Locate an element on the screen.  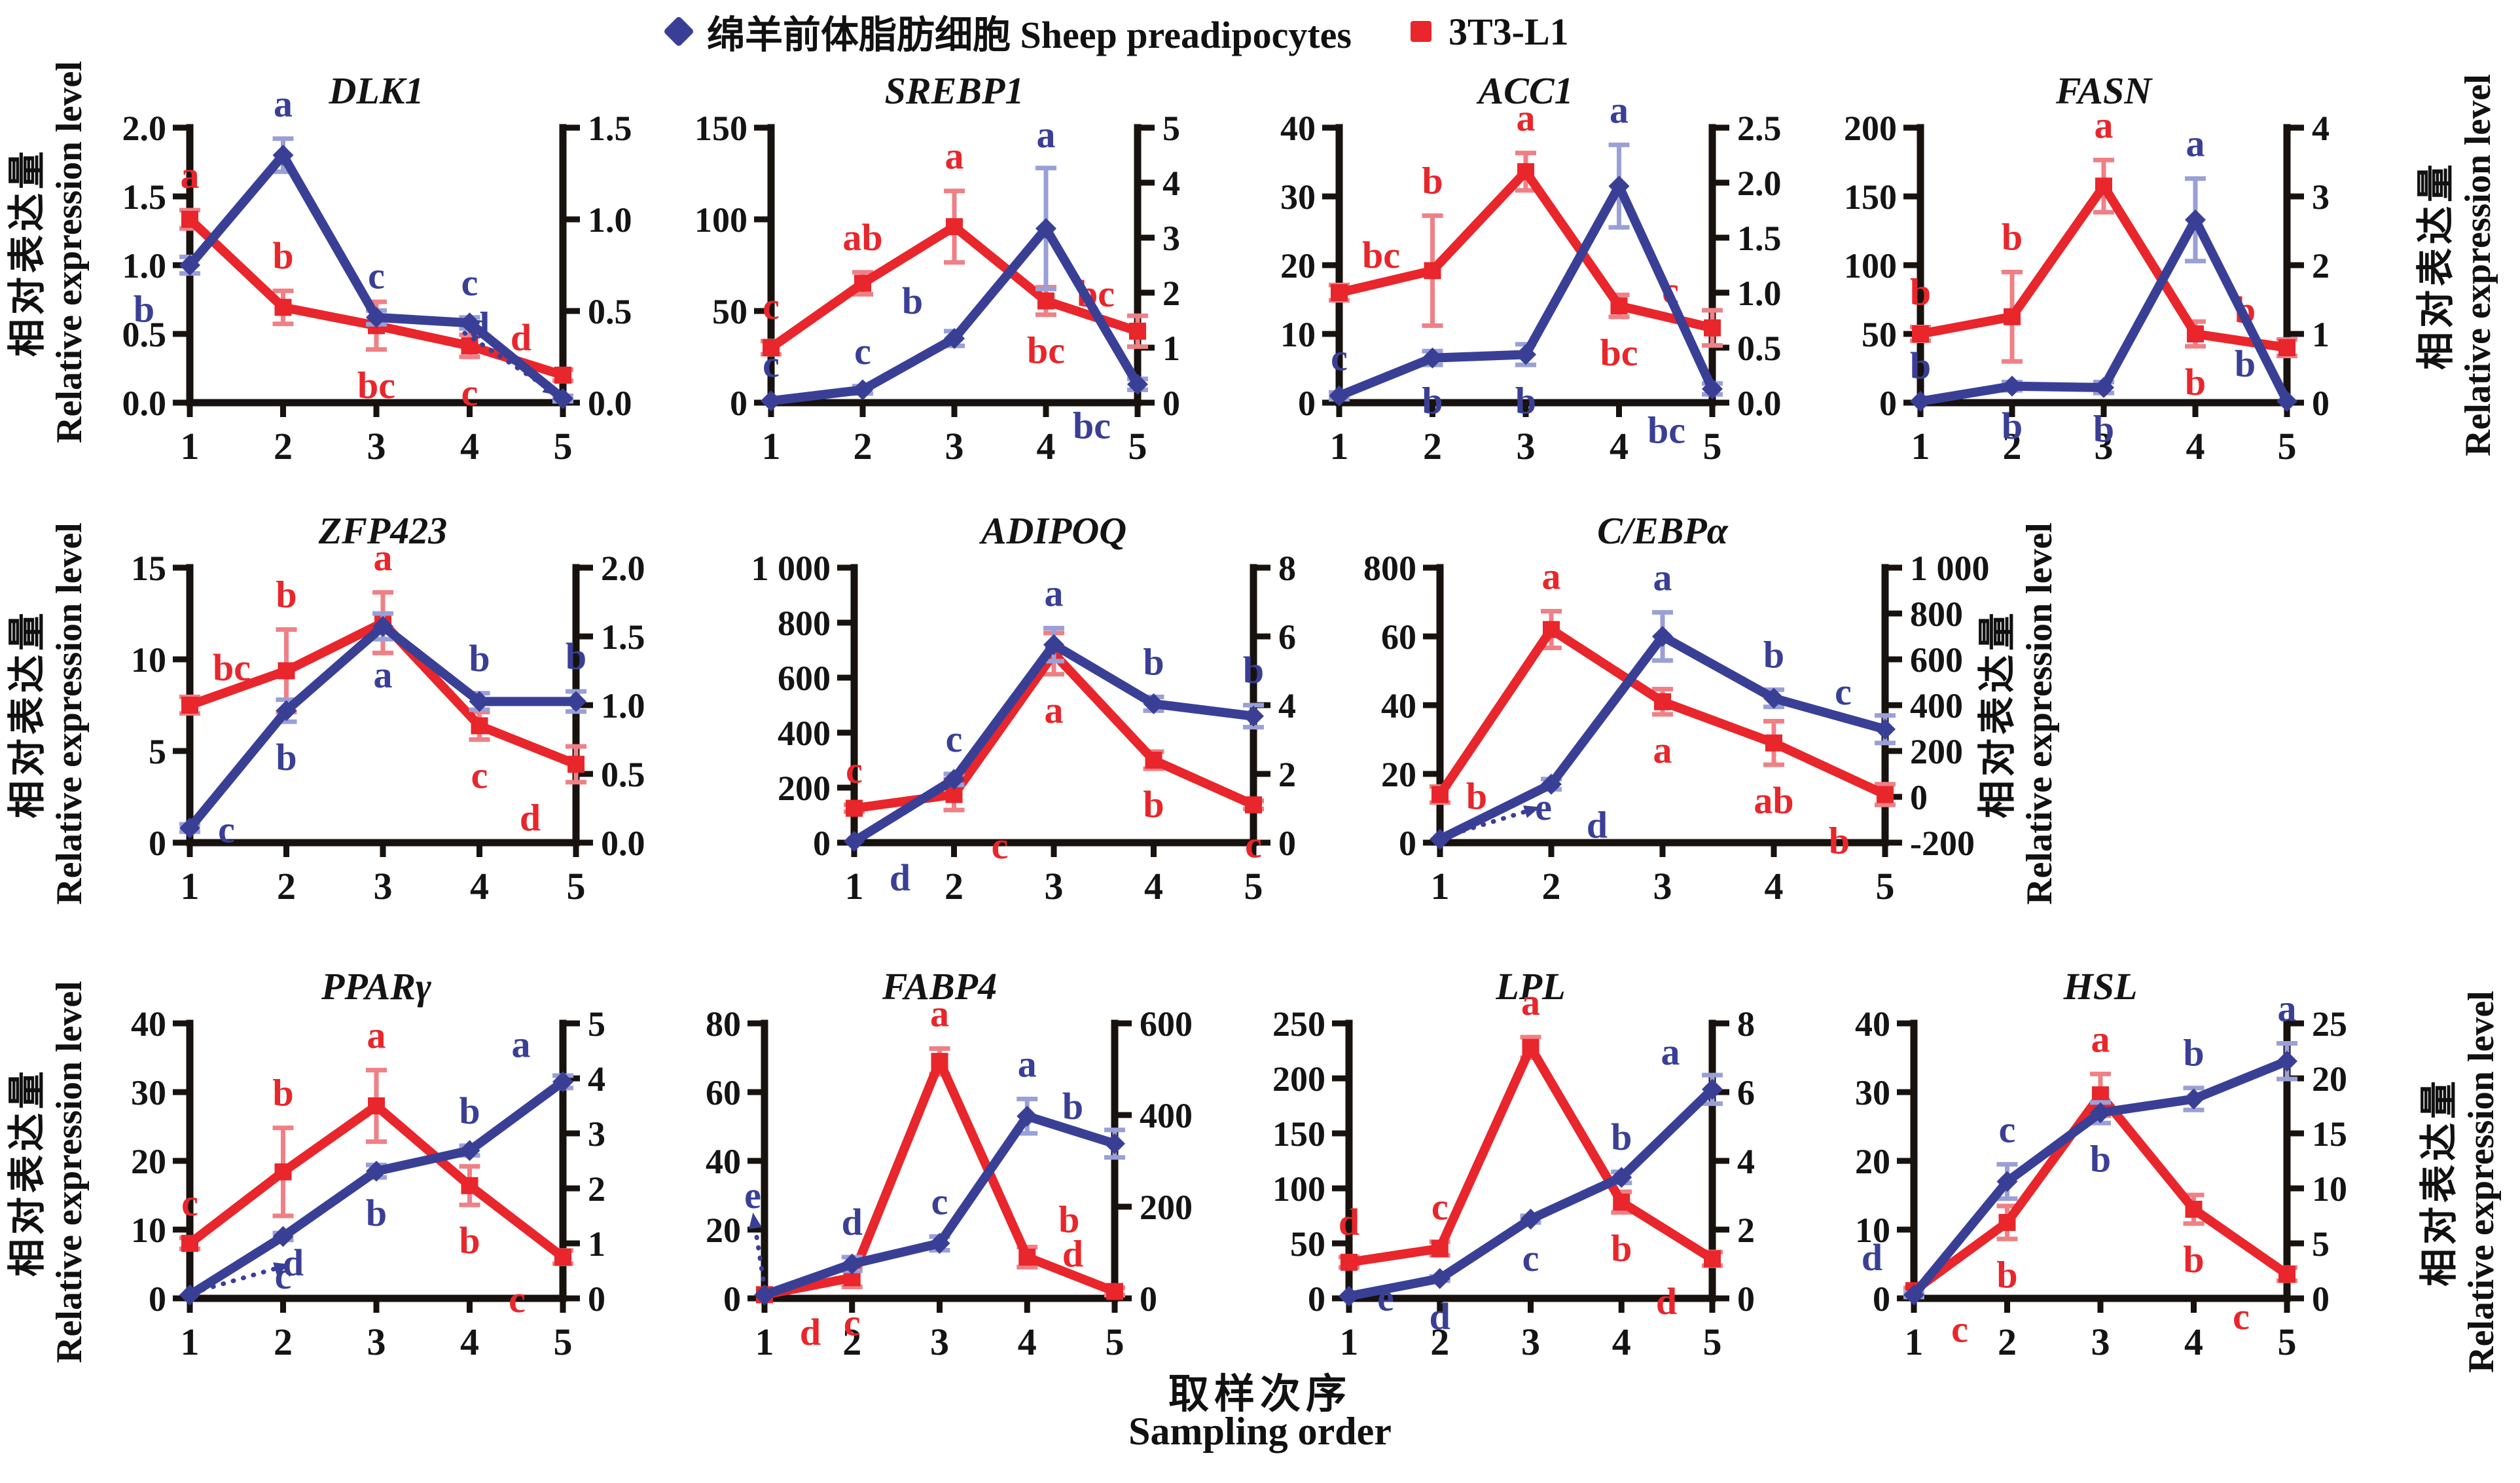
svg-text: 100 is located at coordinates (1298, 1189).